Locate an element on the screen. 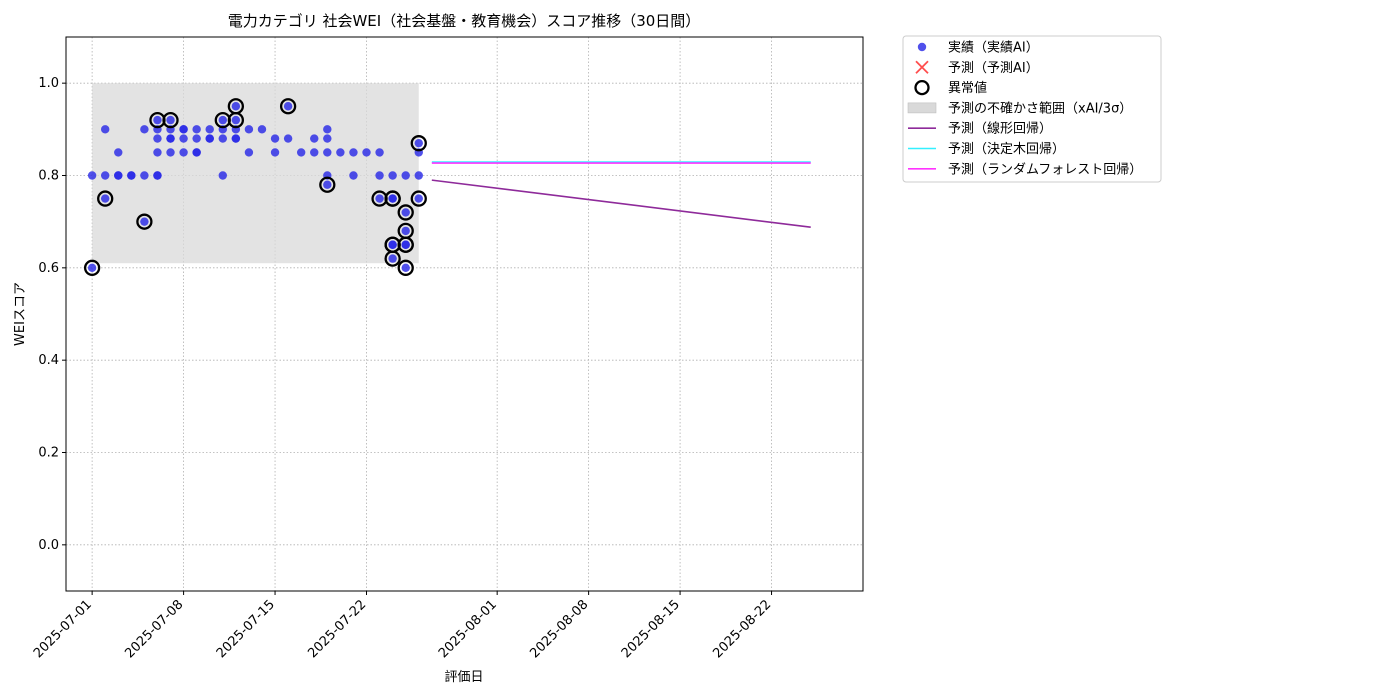  y-axis-ticks: 0.0 0.2 0.4 0.6 0.8 1.0 is located at coordinates (52, 314).